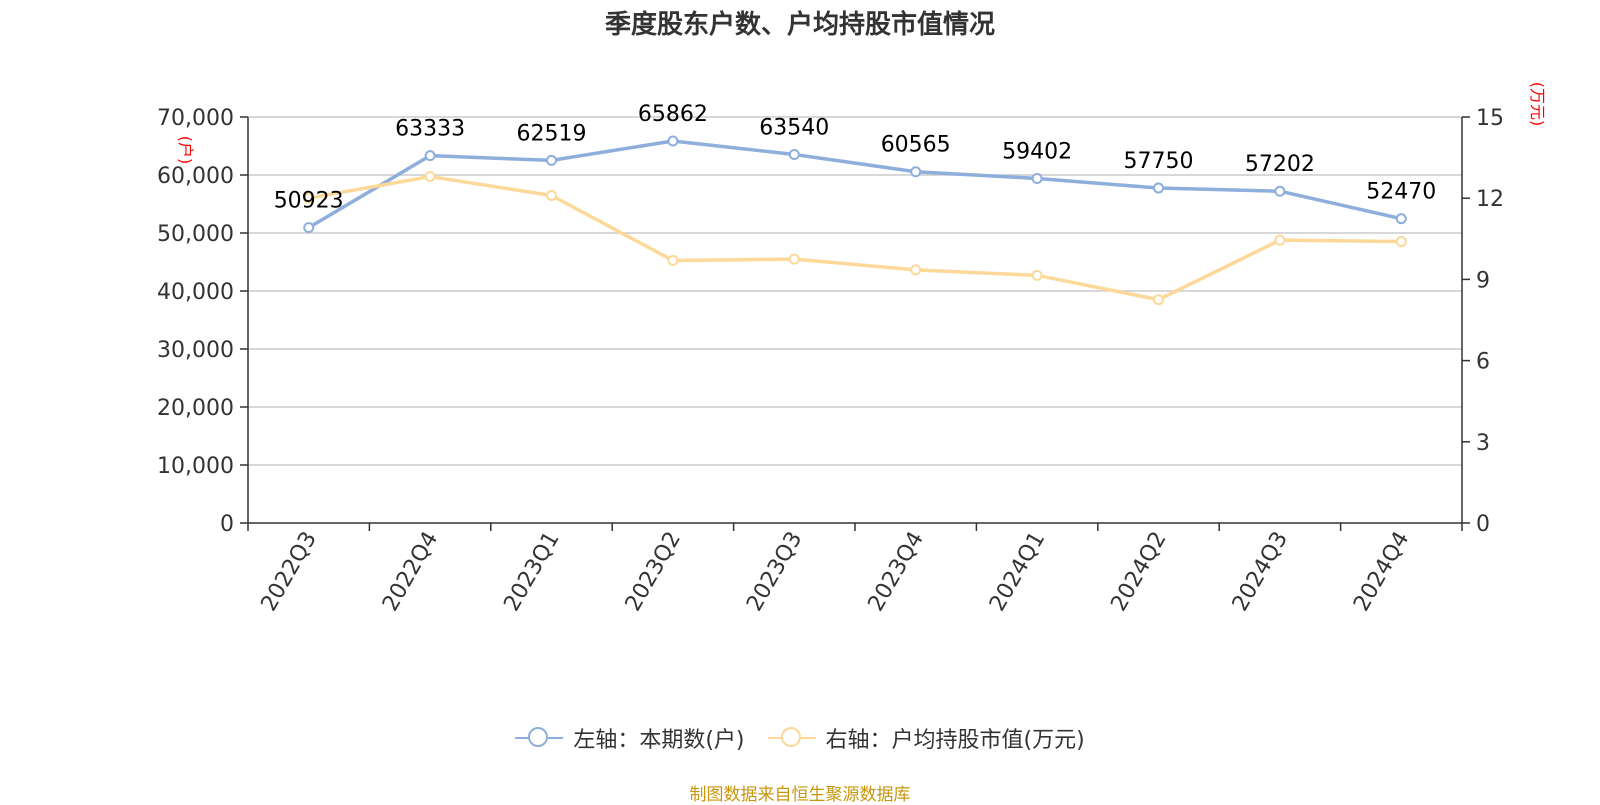 The width and height of the screenshot is (1600, 805). Describe the element at coordinates (195, 466) in the screenshot. I see `left-tick-label: 10,000` at that location.